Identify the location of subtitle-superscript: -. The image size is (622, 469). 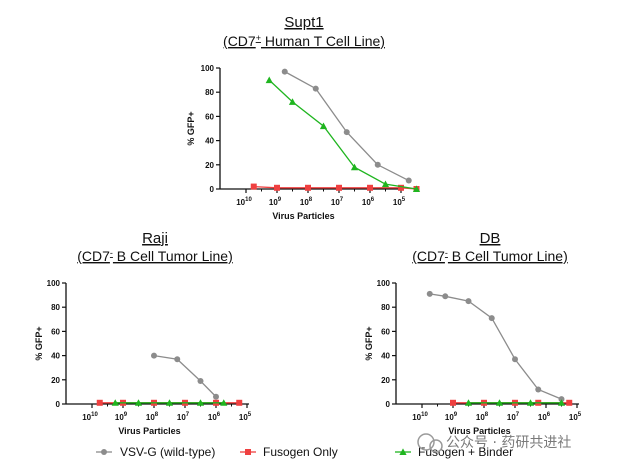
(111, 253).